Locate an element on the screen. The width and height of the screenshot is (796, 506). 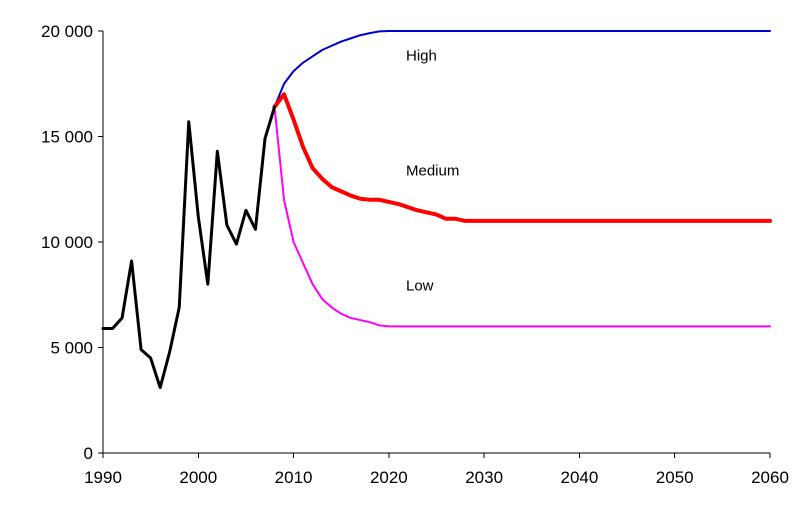
y-tick-label: 5 000 is located at coordinates (71, 348).